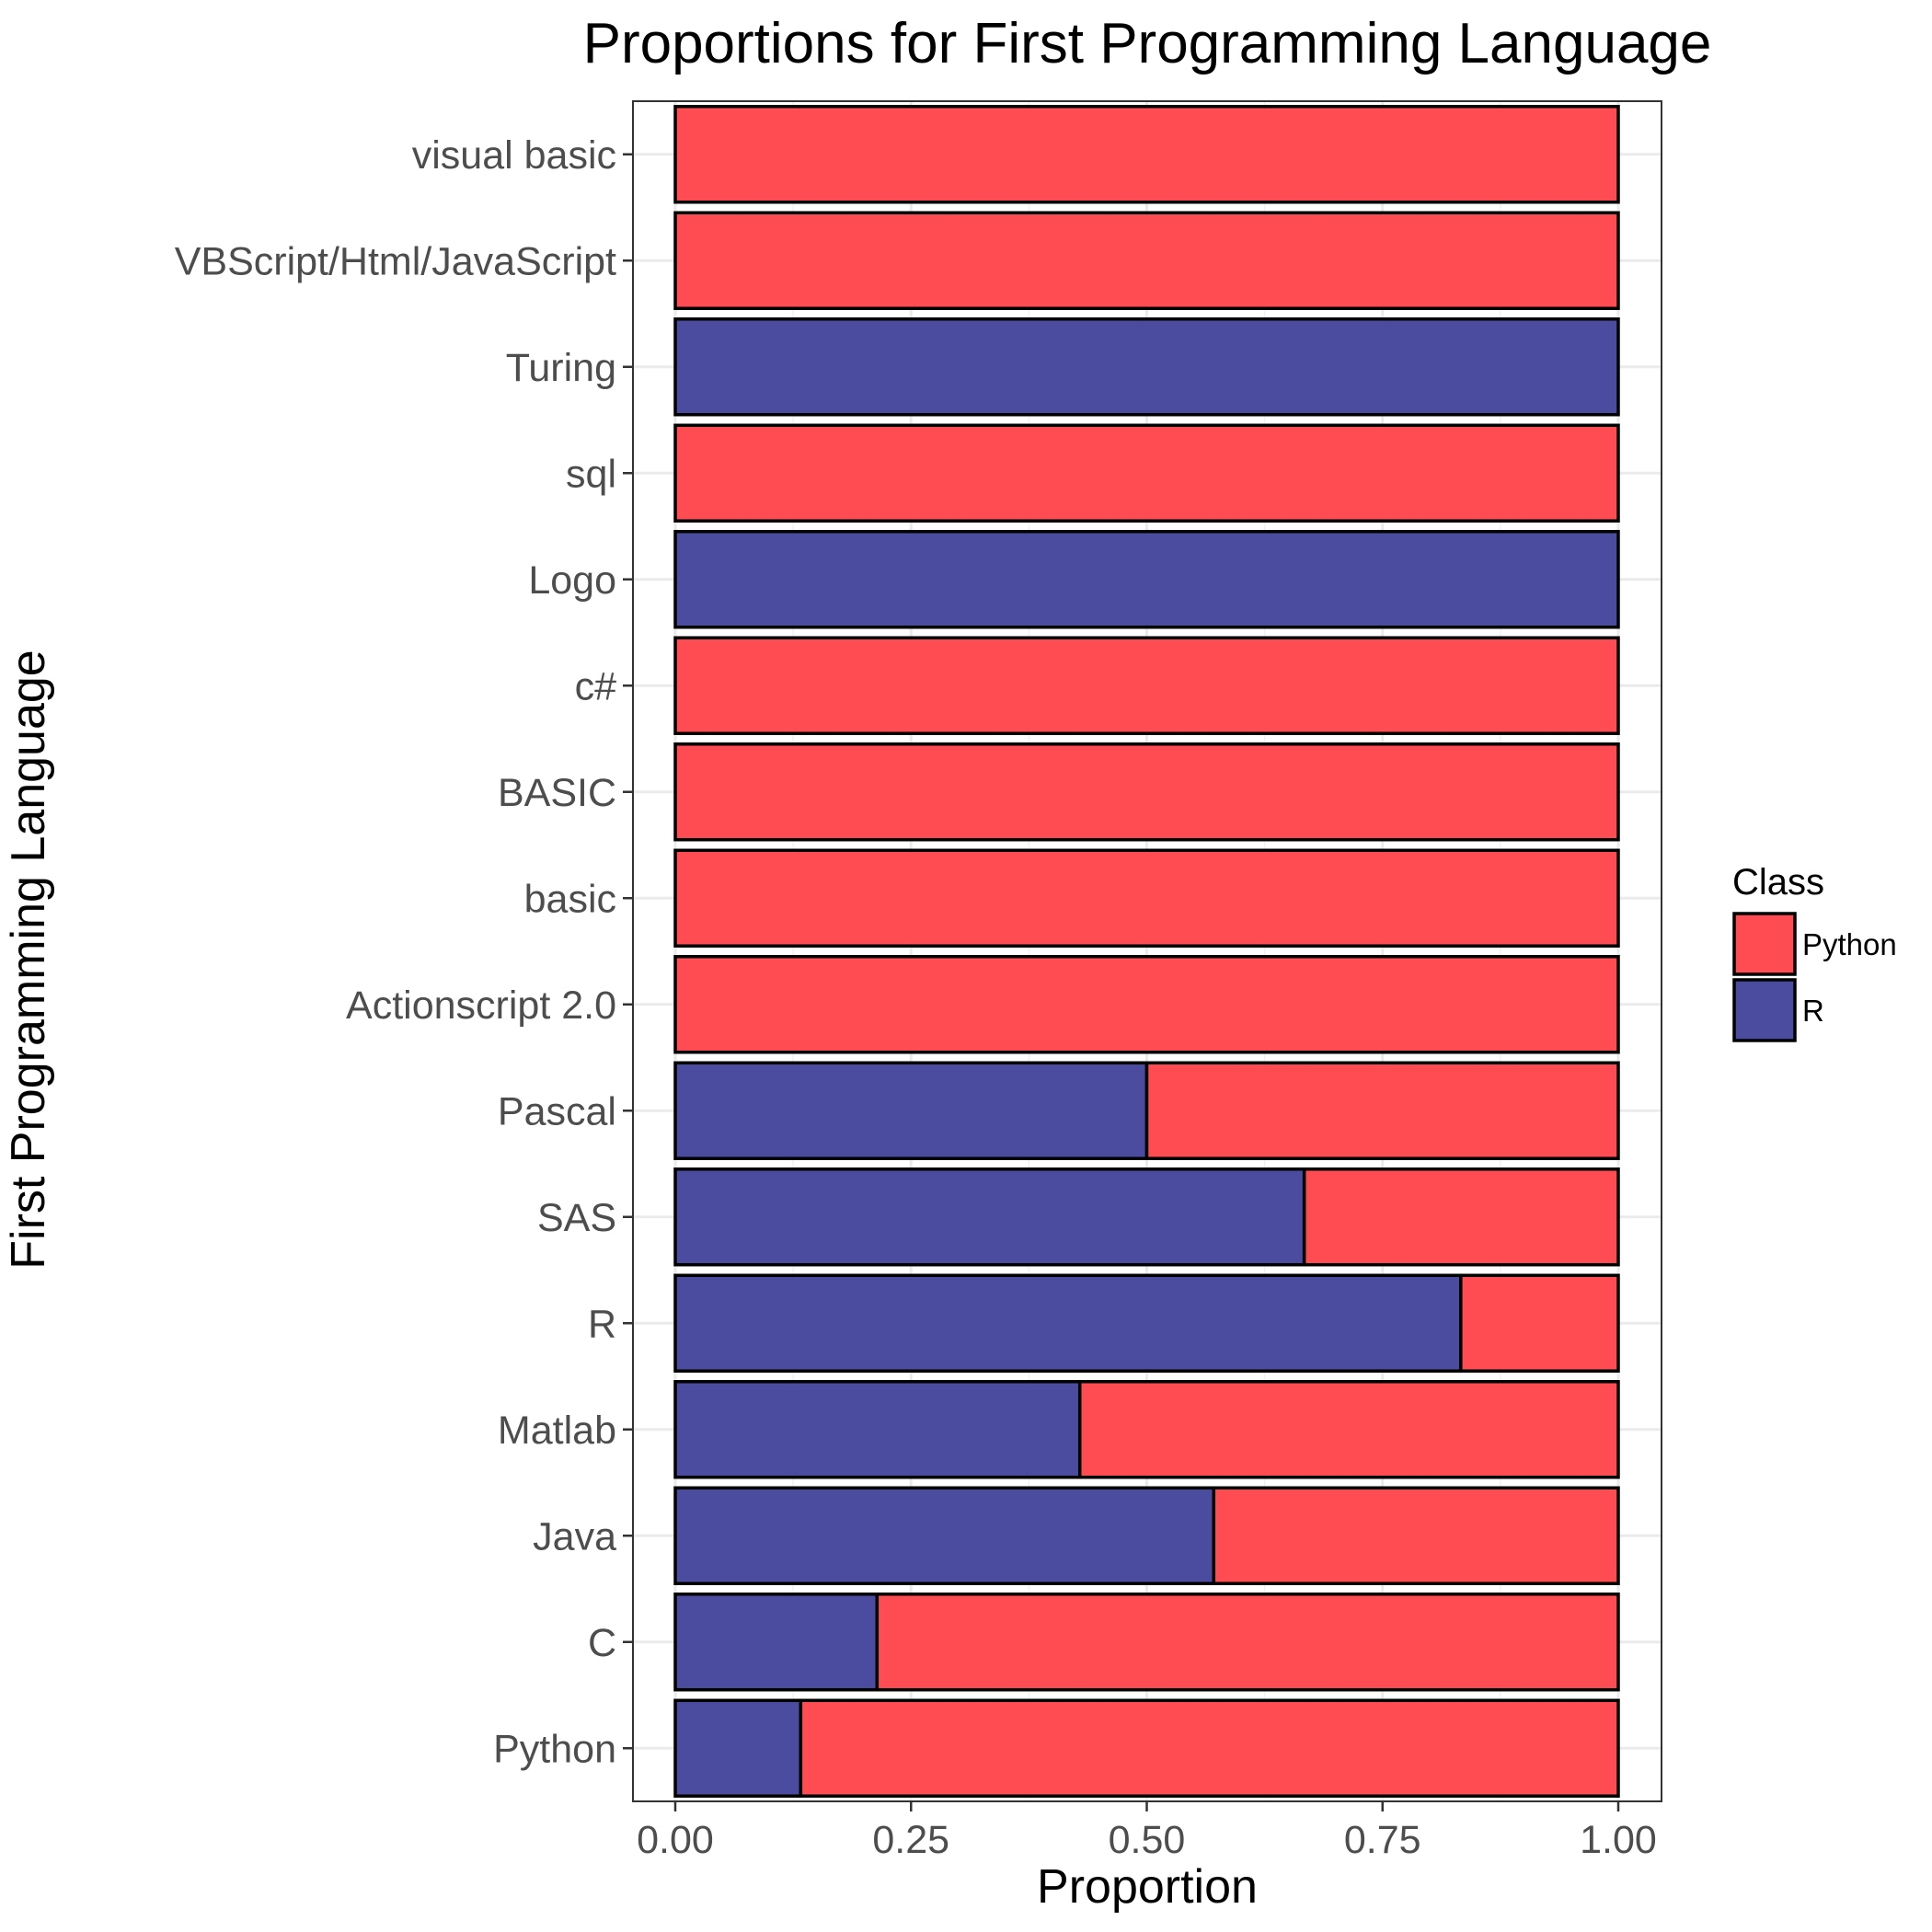 The image size is (1932, 1932). I want to click on x-axis-title: Proportion, so click(1147, 1887).